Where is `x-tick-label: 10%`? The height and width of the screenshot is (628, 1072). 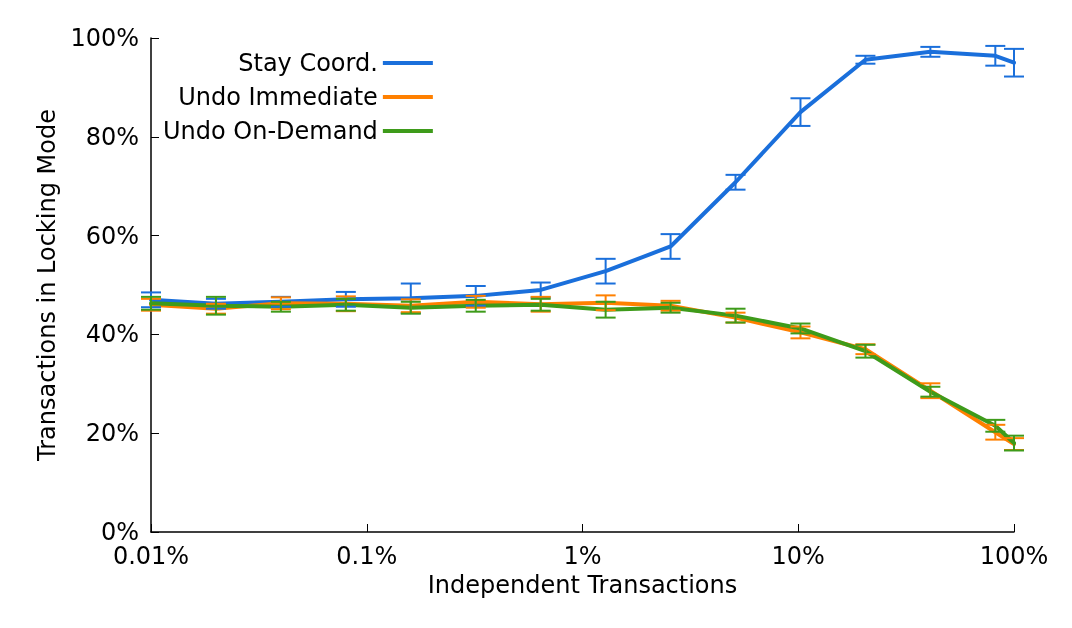 x-tick-label: 10% is located at coordinates (798, 556).